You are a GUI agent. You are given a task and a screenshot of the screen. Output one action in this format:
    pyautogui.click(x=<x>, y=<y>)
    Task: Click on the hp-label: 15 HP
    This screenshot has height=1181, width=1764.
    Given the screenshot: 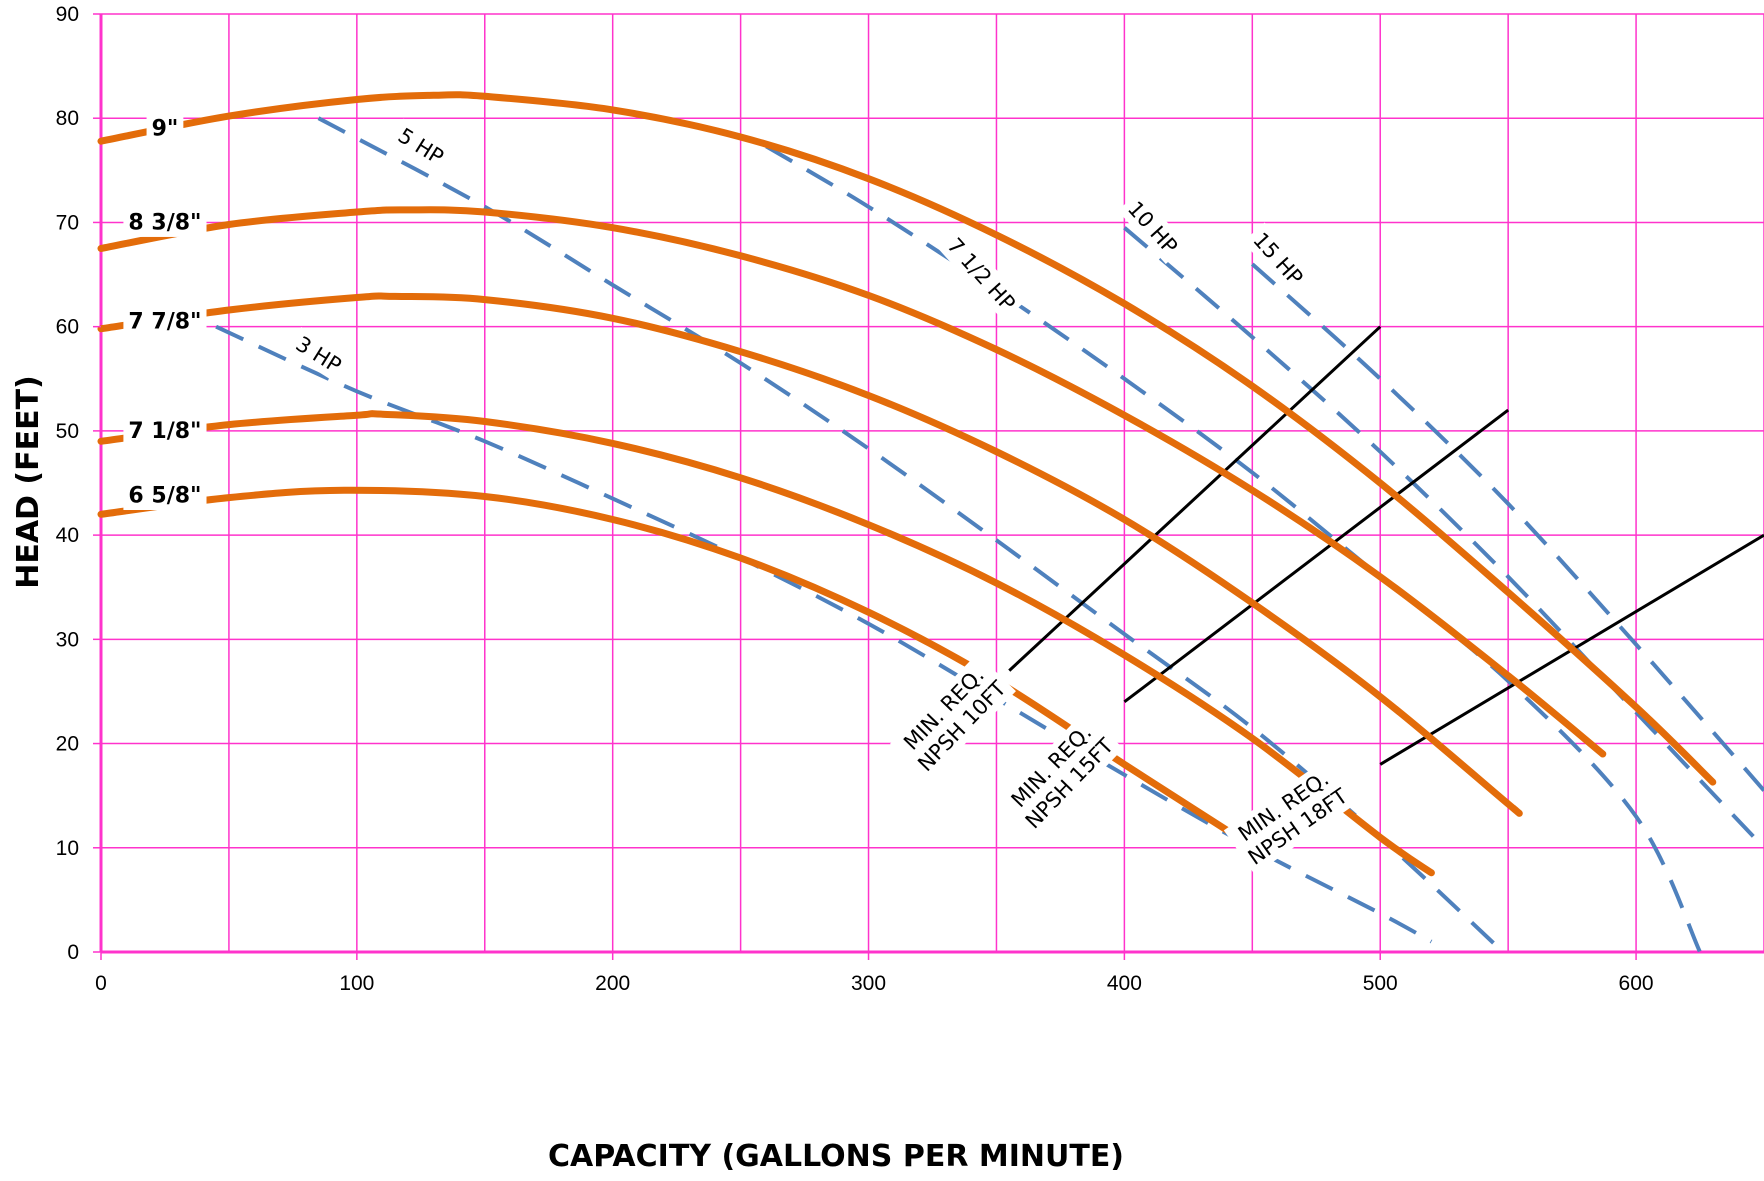 What is the action you would take?
    pyautogui.click(x=1278, y=259)
    